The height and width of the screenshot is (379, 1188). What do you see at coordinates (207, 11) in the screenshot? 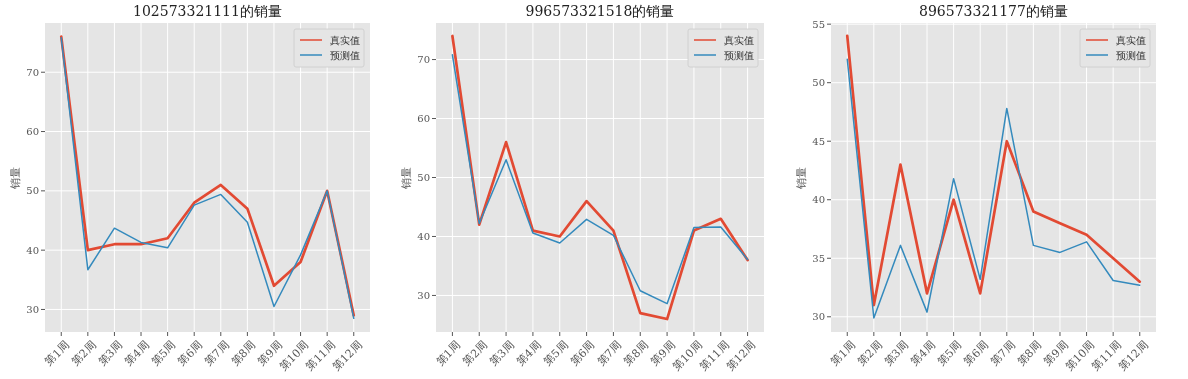
I see `chart-title: 102573321111的销量` at bounding box center [207, 11].